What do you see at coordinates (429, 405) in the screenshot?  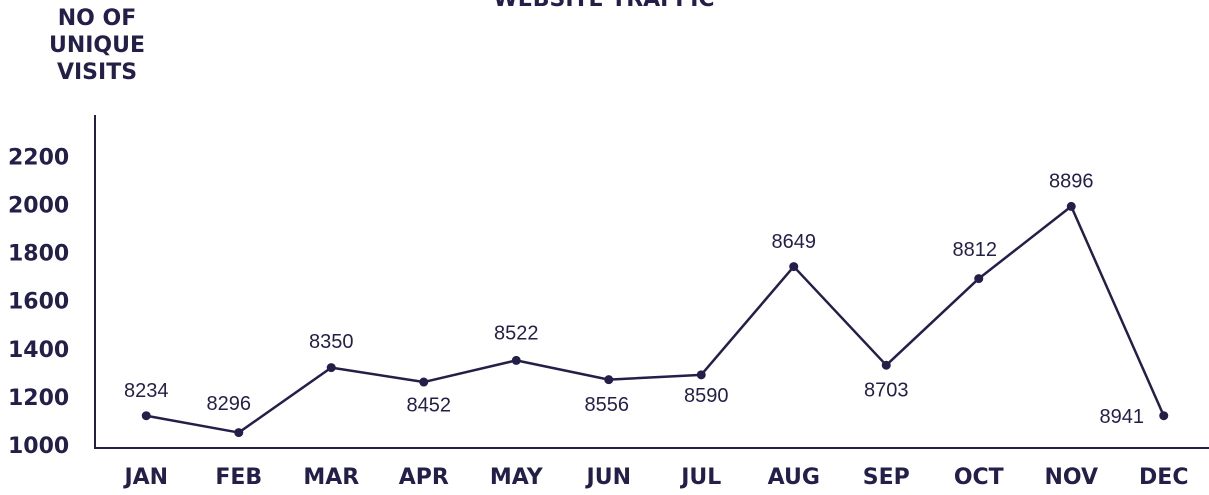 I see `annotation: 8452` at bounding box center [429, 405].